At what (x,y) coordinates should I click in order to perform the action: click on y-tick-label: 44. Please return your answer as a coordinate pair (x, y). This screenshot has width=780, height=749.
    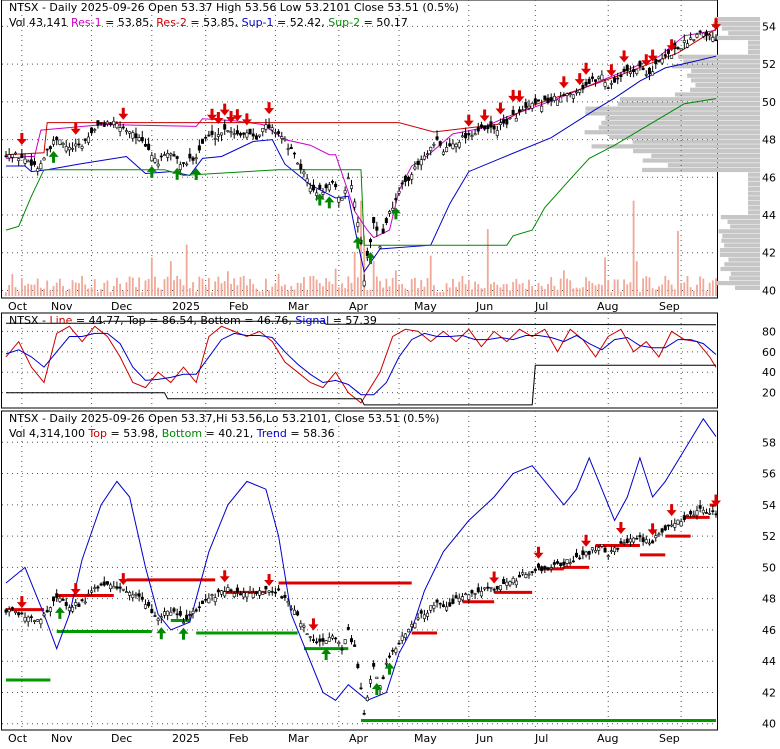
    Looking at the image, I should click on (769, 215).